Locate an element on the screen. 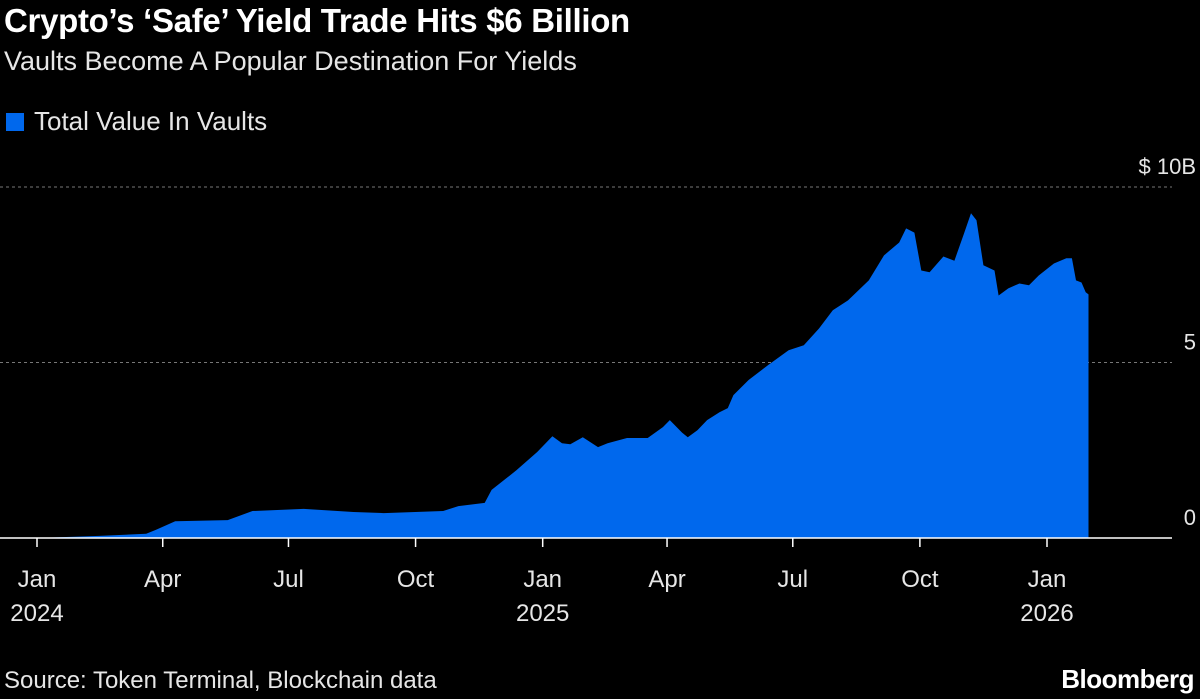 The height and width of the screenshot is (699, 1200). y-tick-label: 5 is located at coordinates (1190, 342).